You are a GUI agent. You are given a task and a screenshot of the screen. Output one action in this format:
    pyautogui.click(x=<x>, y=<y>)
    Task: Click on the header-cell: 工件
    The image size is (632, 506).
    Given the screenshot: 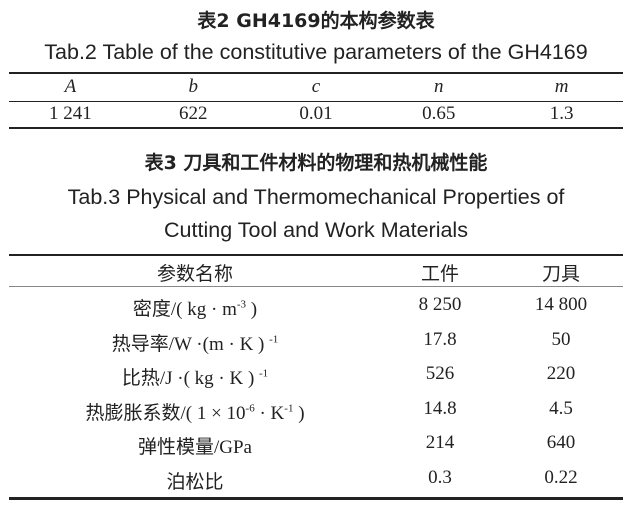 What is the action you would take?
    pyautogui.click(x=439, y=274)
    